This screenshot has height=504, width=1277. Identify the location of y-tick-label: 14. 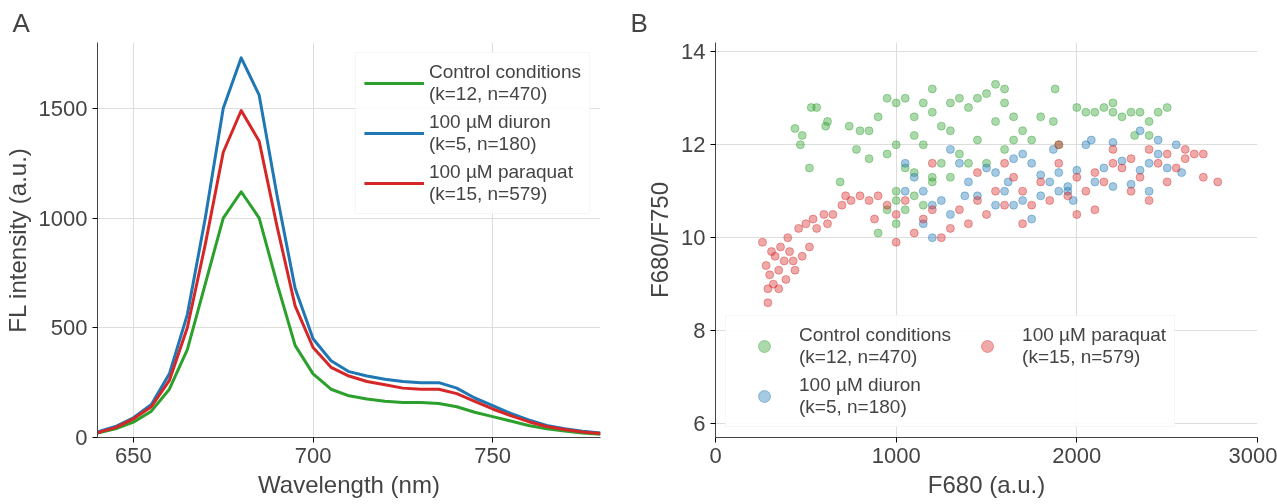
(693, 52).